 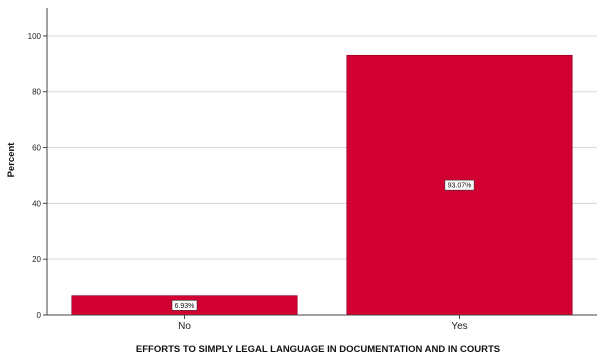 What do you see at coordinates (11, 160) in the screenshot?
I see `y-axis-title: Percent` at bounding box center [11, 160].